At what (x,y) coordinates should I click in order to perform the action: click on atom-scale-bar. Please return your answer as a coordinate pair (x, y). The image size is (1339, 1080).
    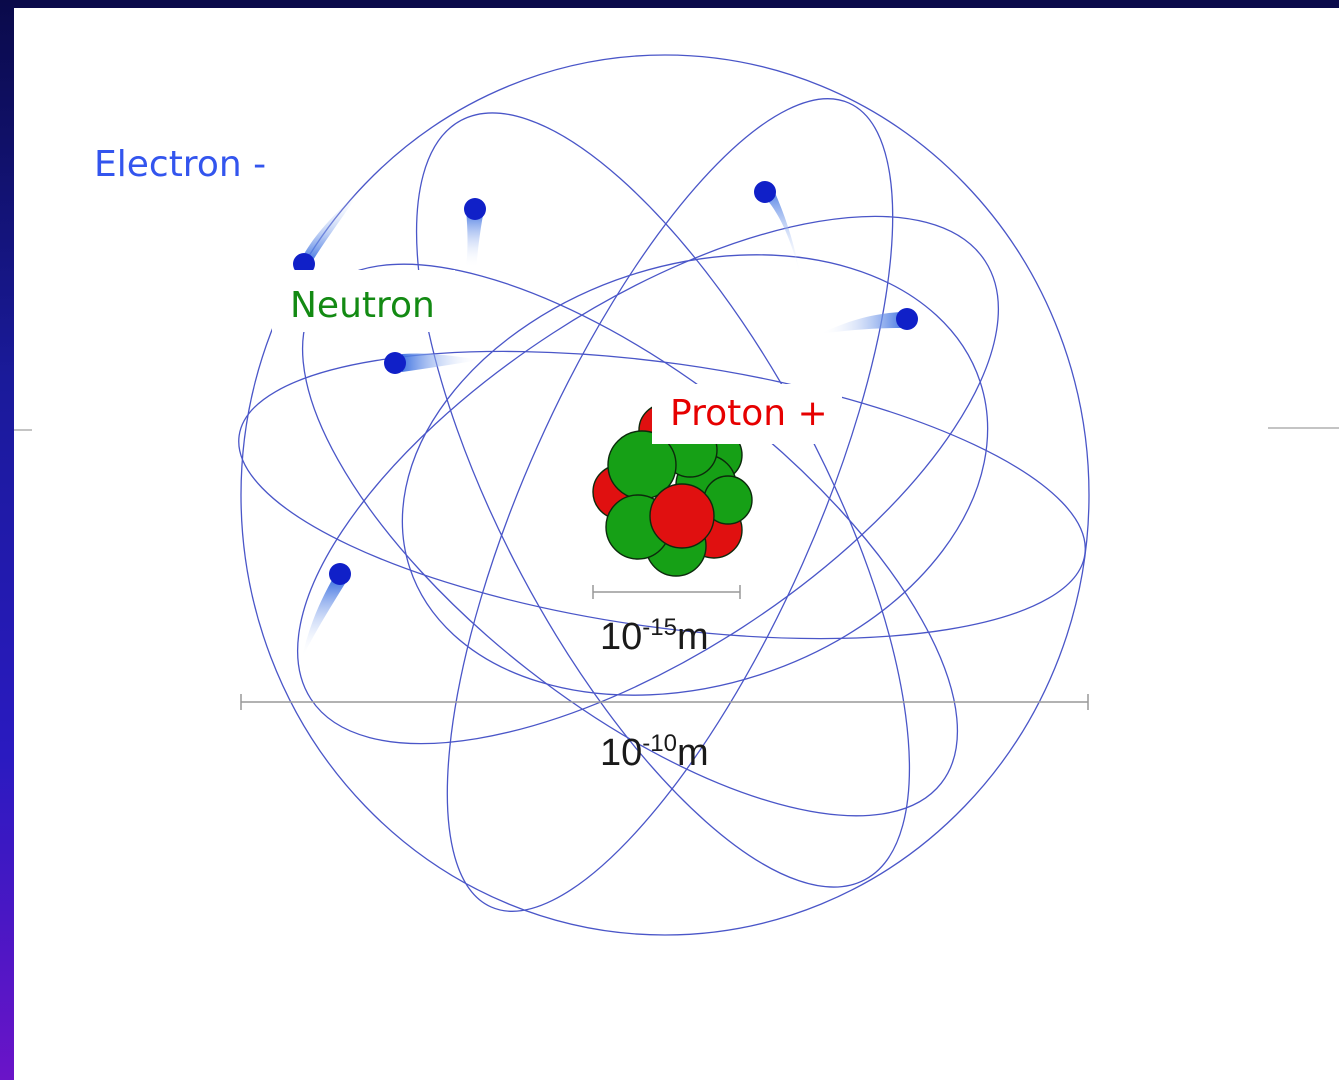
    Looking at the image, I should click on (664, 702).